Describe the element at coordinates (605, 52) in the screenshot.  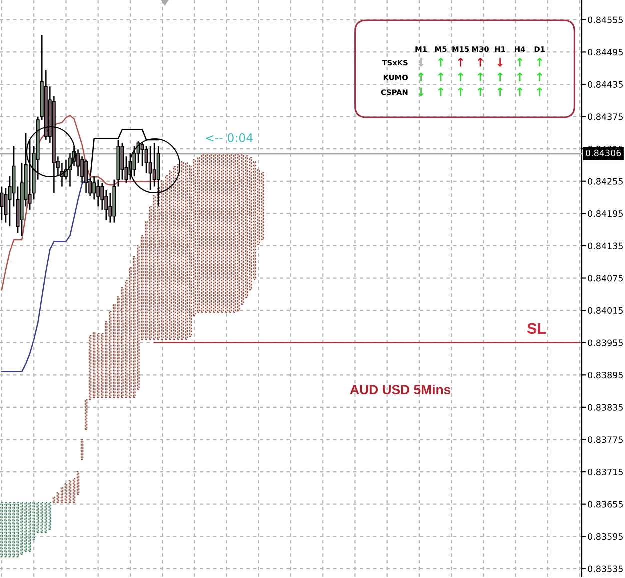
I see `y-tick-label: 0.84495` at that location.